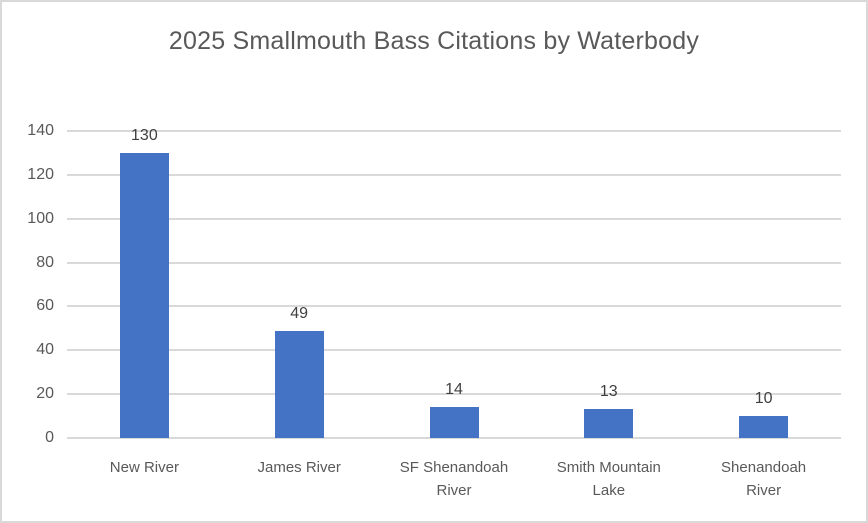 This screenshot has width=868, height=523. What do you see at coordinates (299, 467) in the screenshot?
I see `x-axis-category-label: James River` at bounding box center [299, 467].